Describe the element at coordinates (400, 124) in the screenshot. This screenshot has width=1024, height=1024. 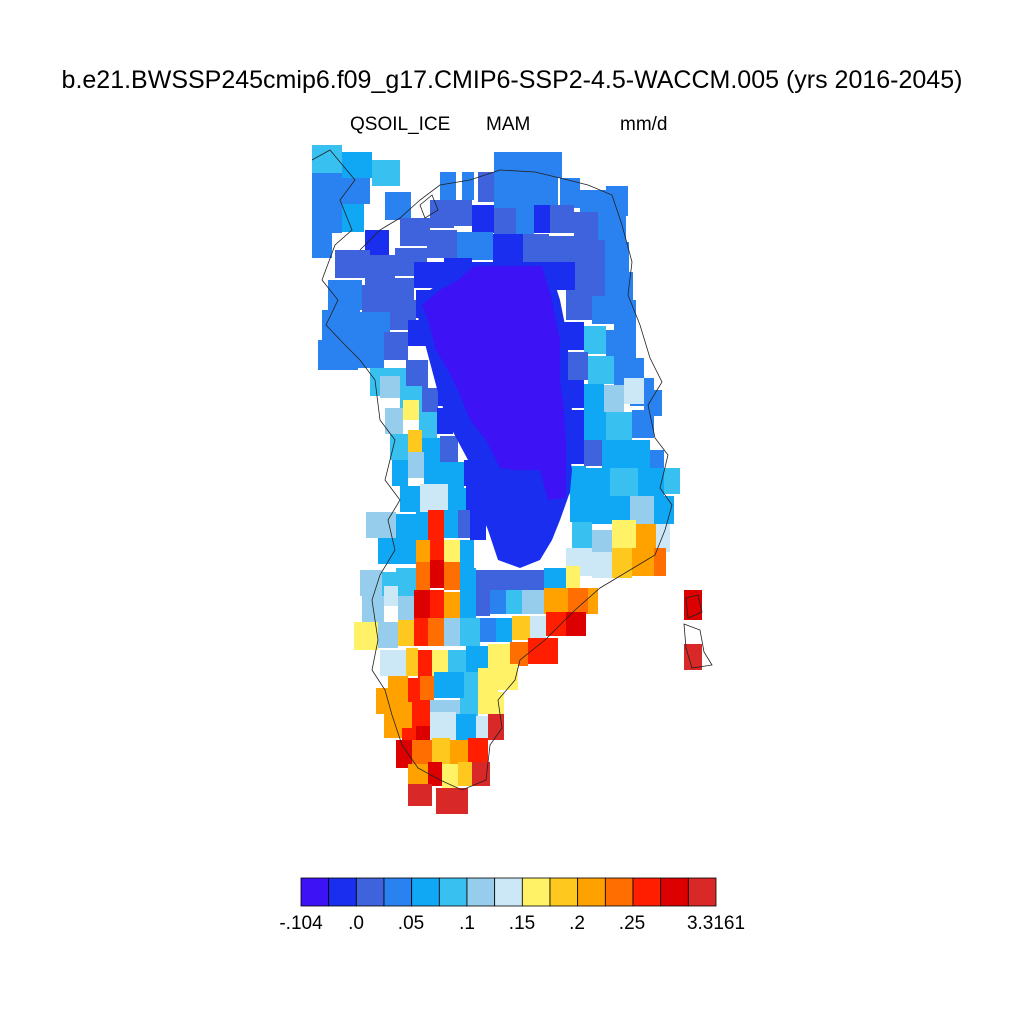
I see `variable-label: QSOIL_ICE` at that location.